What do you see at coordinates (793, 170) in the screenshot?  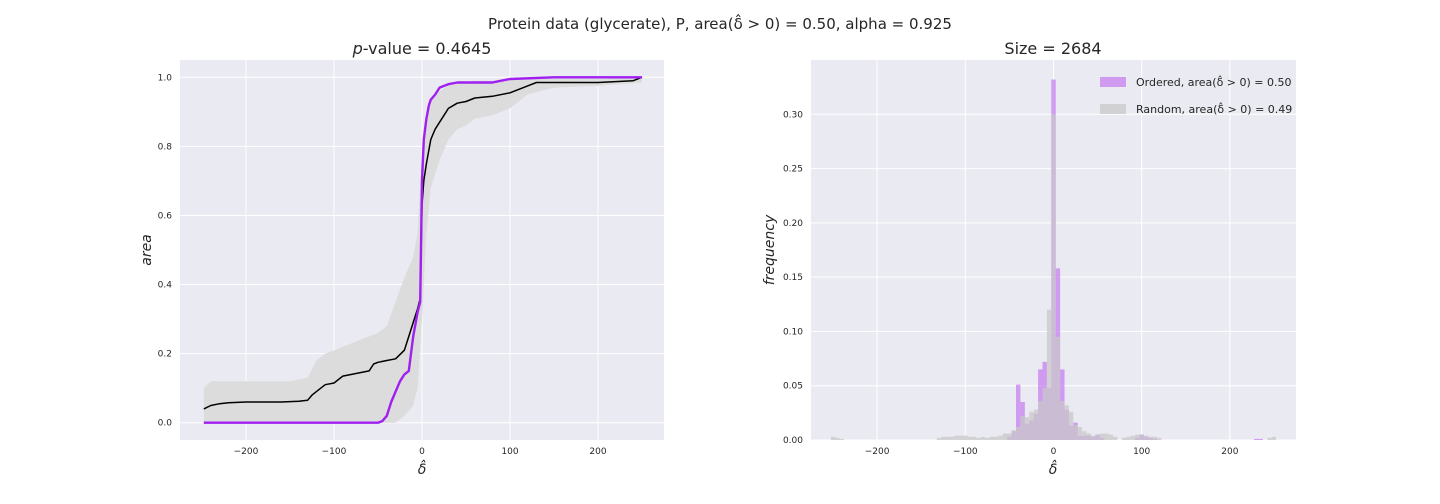 I see `histogram-ytick-label: 0.25` at bounding box center [793, 170].